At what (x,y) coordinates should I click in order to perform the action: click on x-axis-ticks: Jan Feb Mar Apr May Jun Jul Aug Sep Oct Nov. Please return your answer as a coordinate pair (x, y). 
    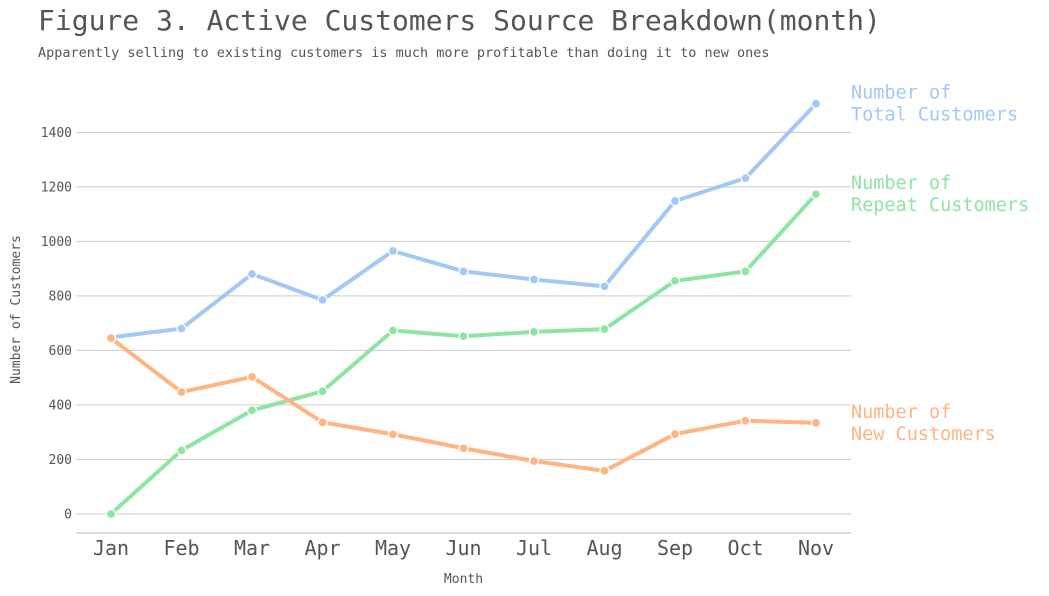
    Looking at the image, I should click on (463, 548).